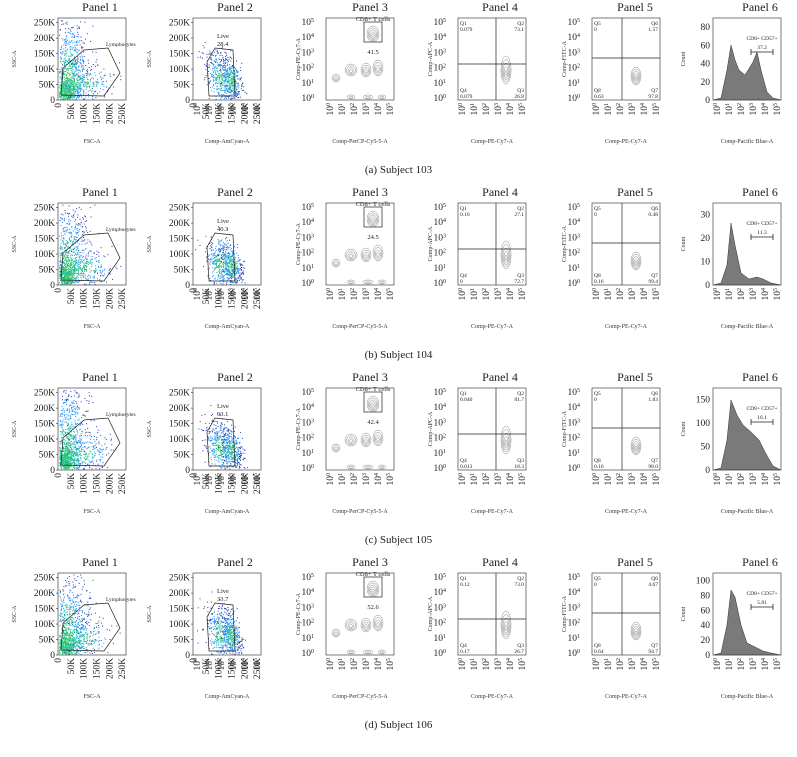 The width and height of the screenshot is (797, 757). Describe the element at coordinates (706, 65) in the screenshot. I see `y-tick-label: 40` at that location.